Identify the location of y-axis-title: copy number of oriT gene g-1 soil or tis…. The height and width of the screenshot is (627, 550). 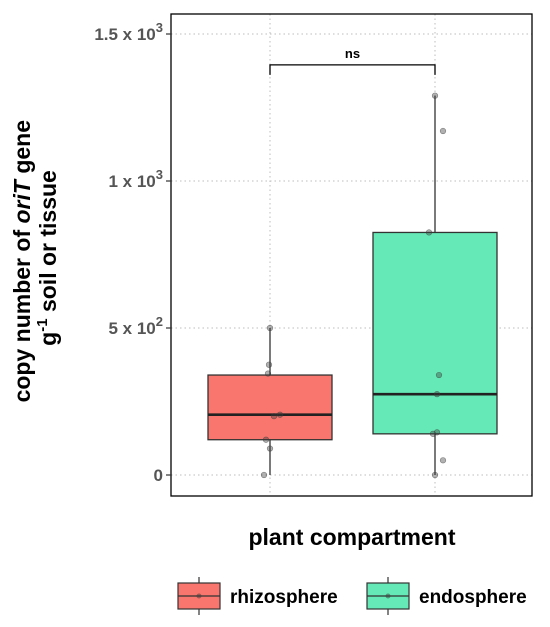
(35, 258).